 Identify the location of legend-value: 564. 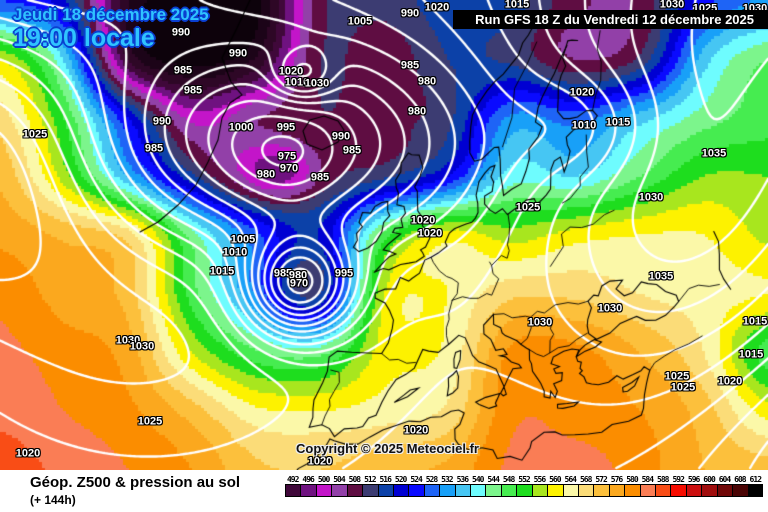
(570, 479).